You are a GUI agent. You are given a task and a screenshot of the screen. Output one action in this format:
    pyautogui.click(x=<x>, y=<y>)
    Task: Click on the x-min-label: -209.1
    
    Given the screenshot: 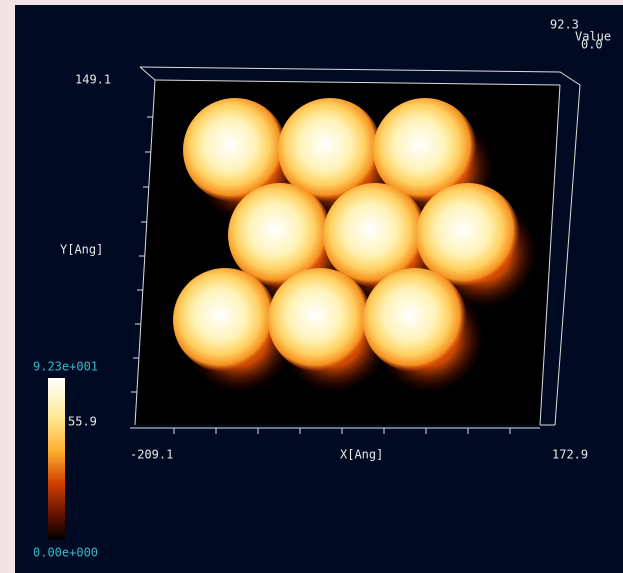 What is the action you would take?
    pyautogui.click(x=151, y=455)
    